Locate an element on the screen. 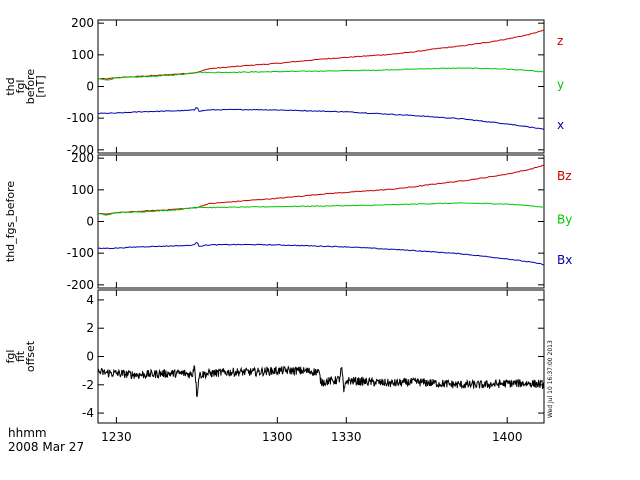 The height and width of the screenshot is (480, 640). y-tick-label: 4 is located at coordinates (90, 300).